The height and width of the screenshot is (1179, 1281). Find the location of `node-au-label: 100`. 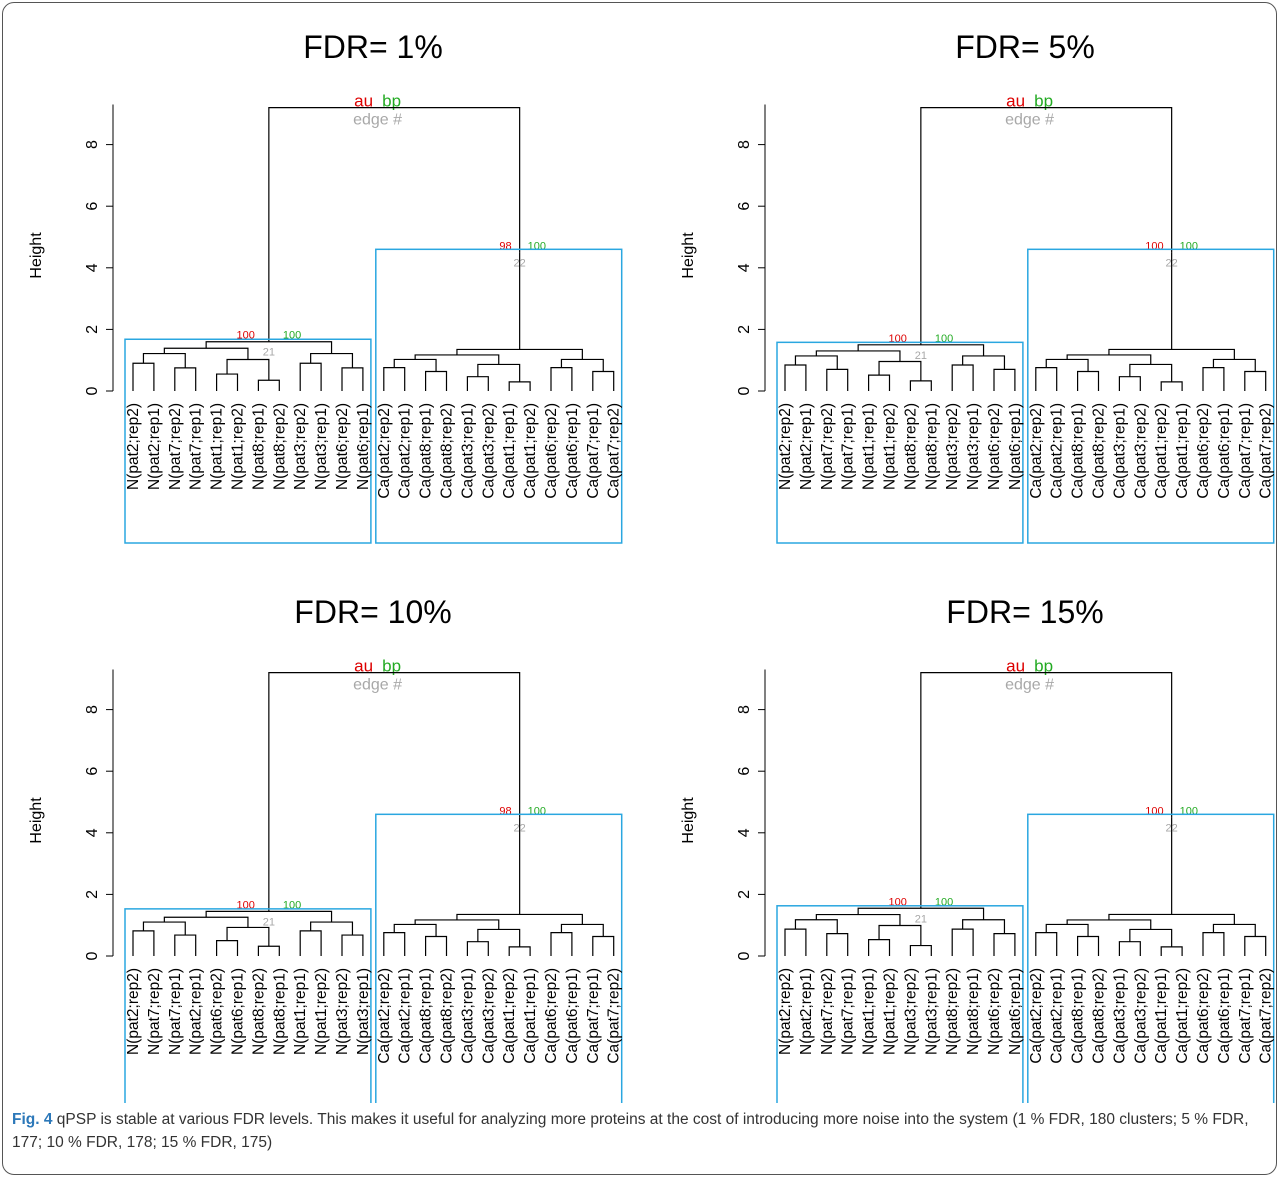

node-au-label: 100 is located at coordinates (1154, 811).